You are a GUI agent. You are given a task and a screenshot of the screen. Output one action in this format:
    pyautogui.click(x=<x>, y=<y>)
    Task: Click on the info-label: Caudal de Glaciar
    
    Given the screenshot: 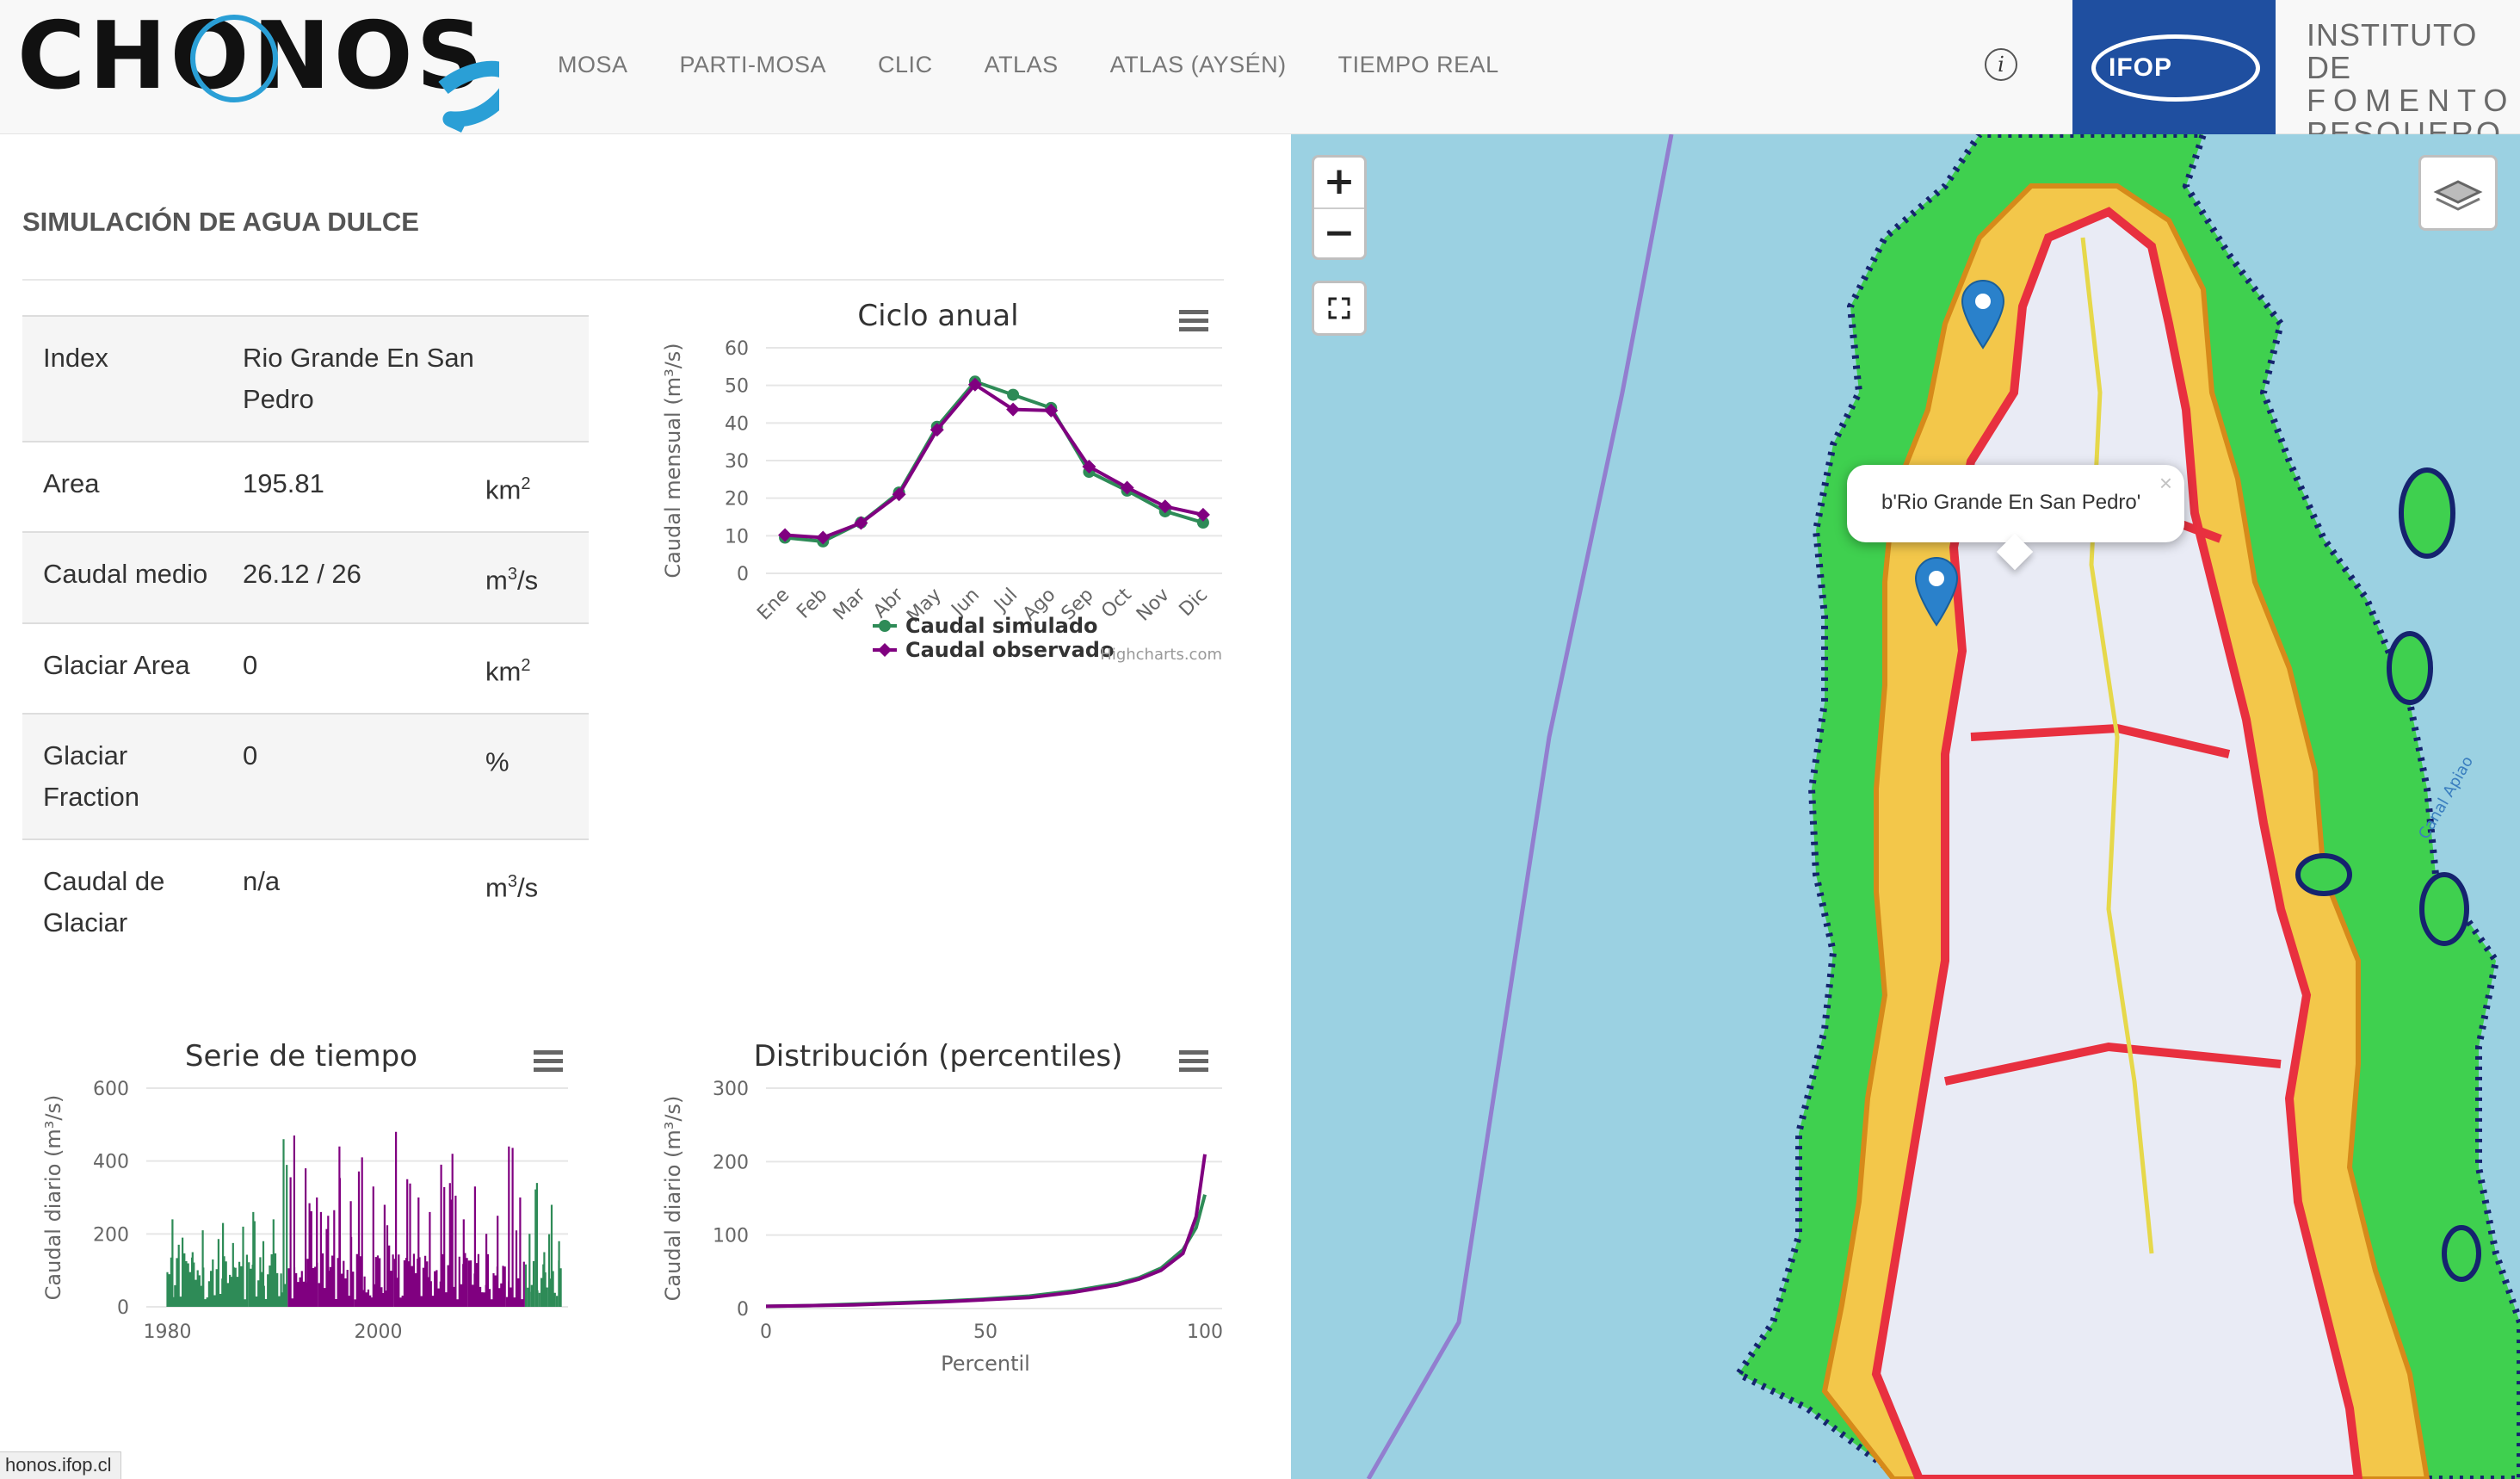 What is the action you would take?
    pyautogui.click(x=122, y=901)
    